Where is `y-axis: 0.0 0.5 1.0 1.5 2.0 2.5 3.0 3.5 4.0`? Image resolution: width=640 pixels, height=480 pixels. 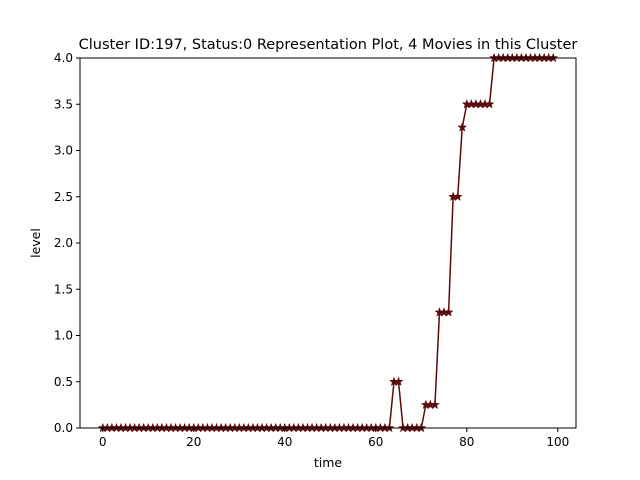
y-axis: 0.0 0.5 1.0 1.5 2.0 2.5 3.0 3.5 4.0 is located at coordinates (67, 243).